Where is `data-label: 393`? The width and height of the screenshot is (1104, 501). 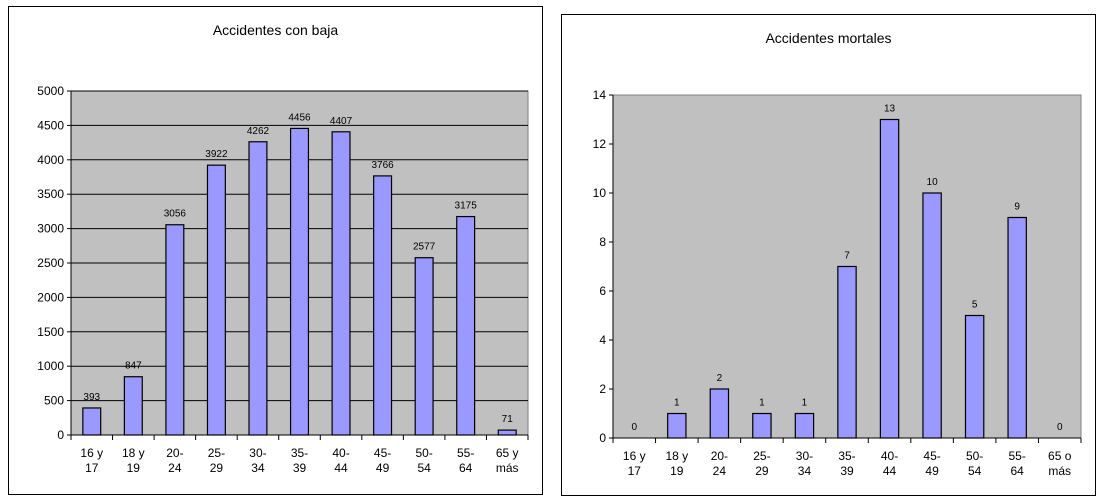 data-label: 393 is located at coordinates (91, 397).